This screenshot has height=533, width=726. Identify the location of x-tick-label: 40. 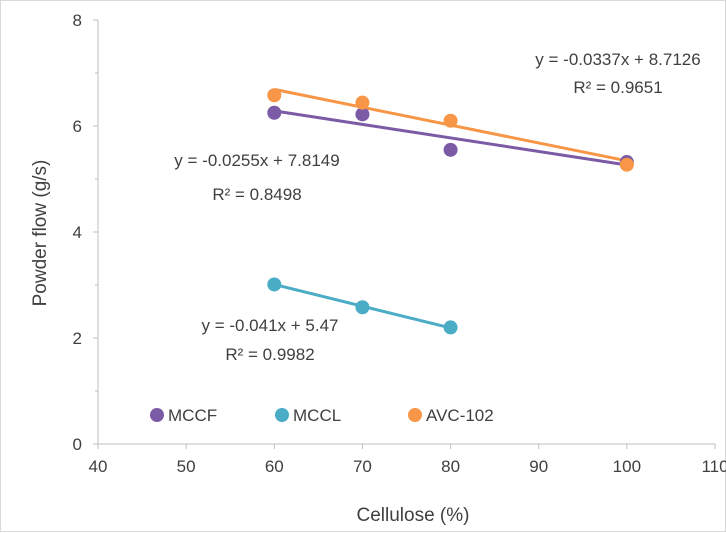
(98, 466).